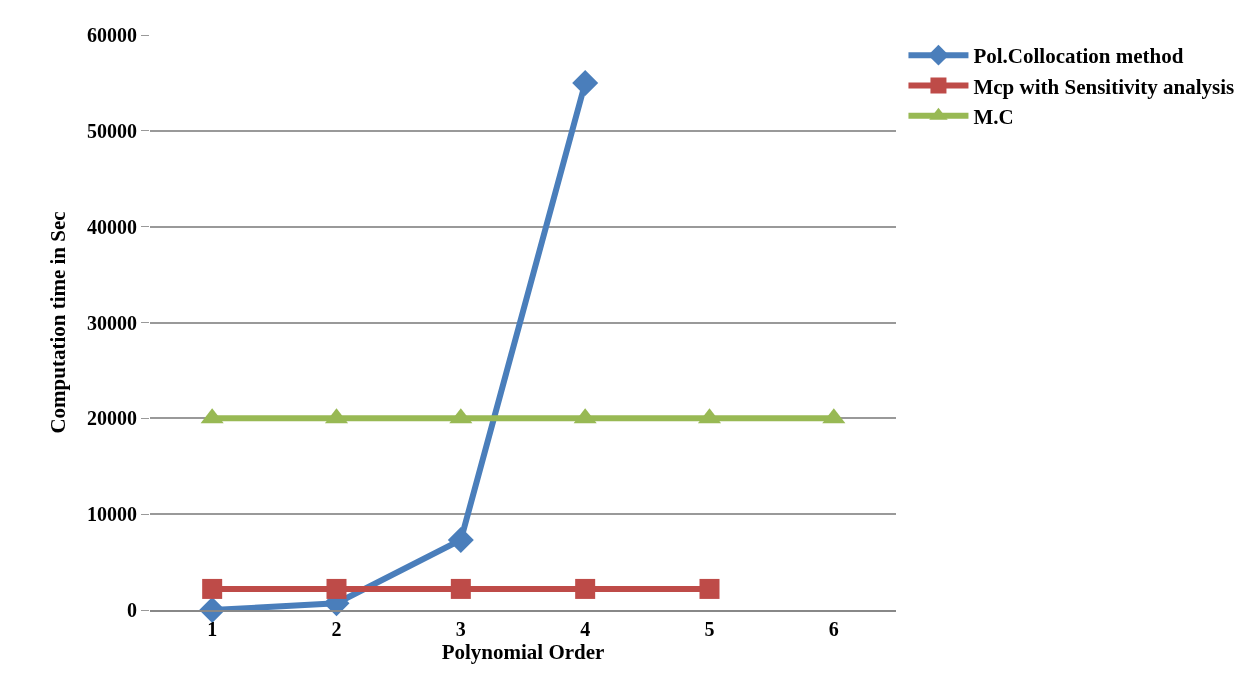 This screenshot has height=685, width=1251. What do you see at coordinates (993, 116) in the screenshot?
I see `legend-label: M.C` at bounding box center [993, 116].